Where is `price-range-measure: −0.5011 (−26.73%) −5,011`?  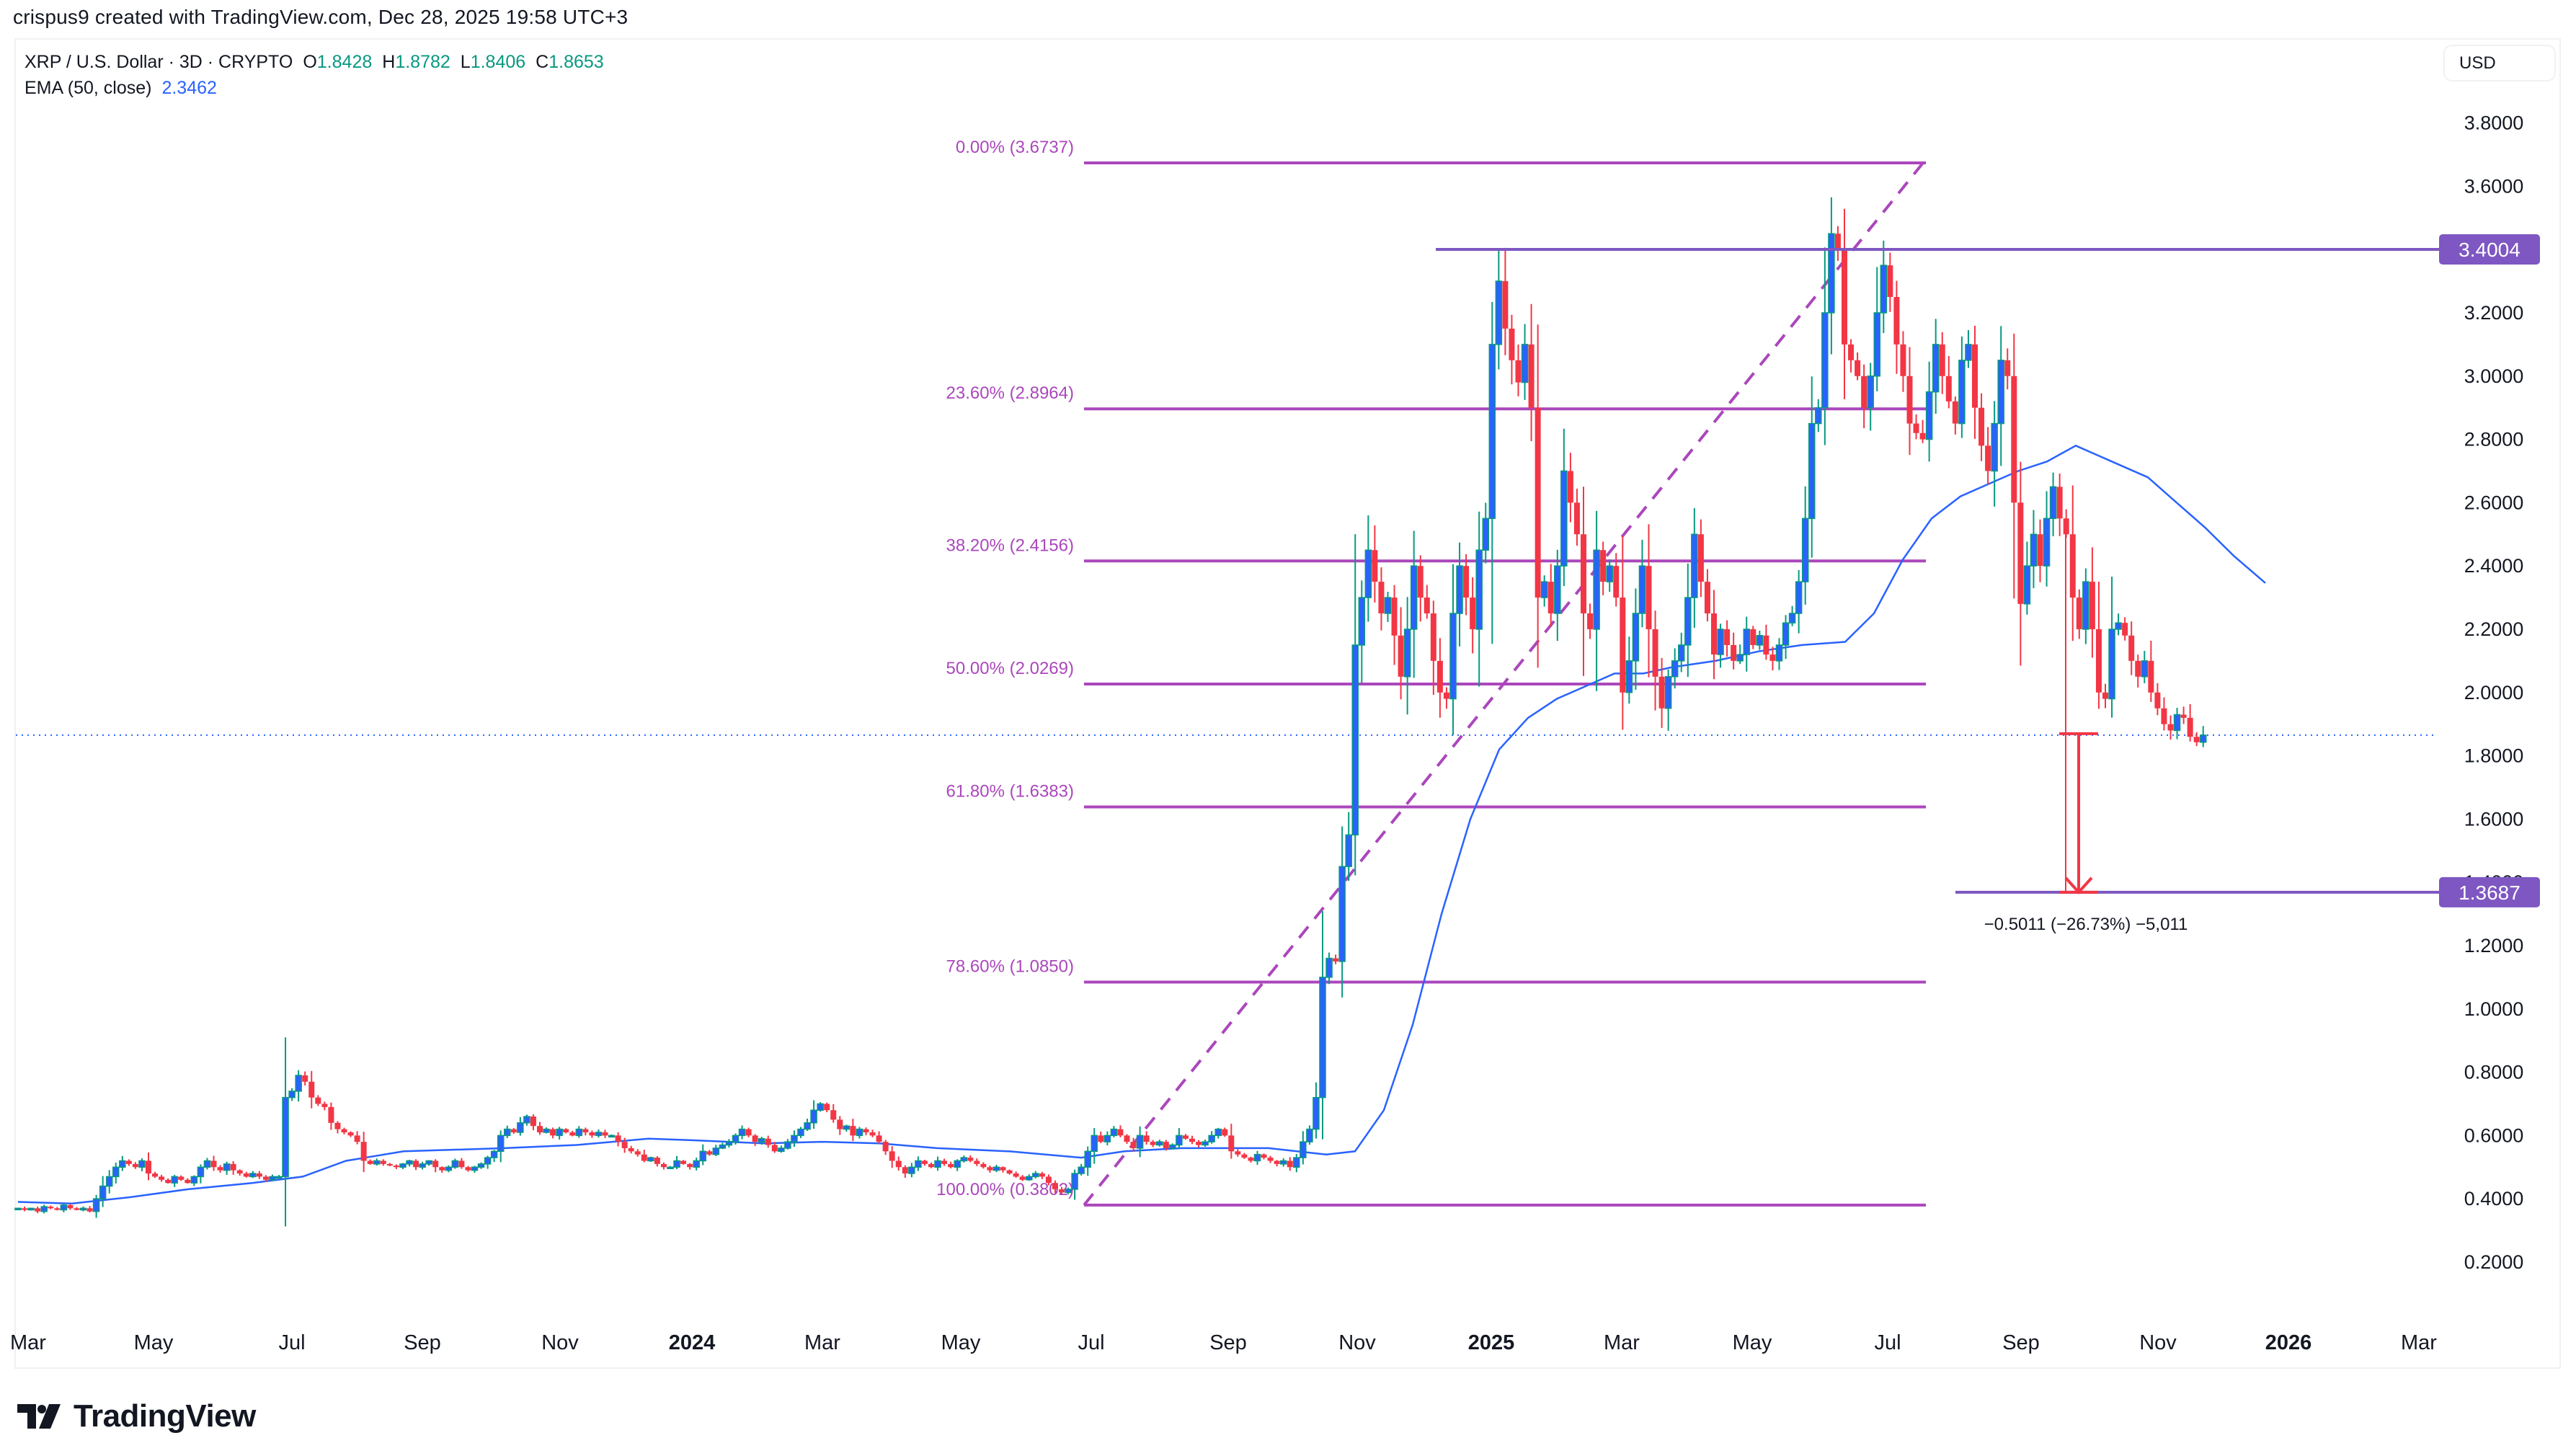 price-range-measure: −0.5011 (−26.73%) −5,011 is located at coordinates (2086, 726).